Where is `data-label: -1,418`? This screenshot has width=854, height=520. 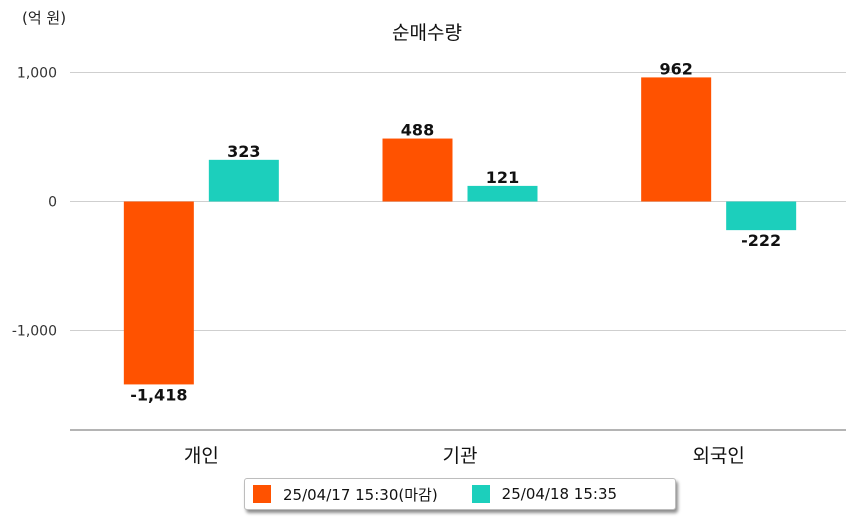 data-label: -1,418 is located at coordinates (158, 394).